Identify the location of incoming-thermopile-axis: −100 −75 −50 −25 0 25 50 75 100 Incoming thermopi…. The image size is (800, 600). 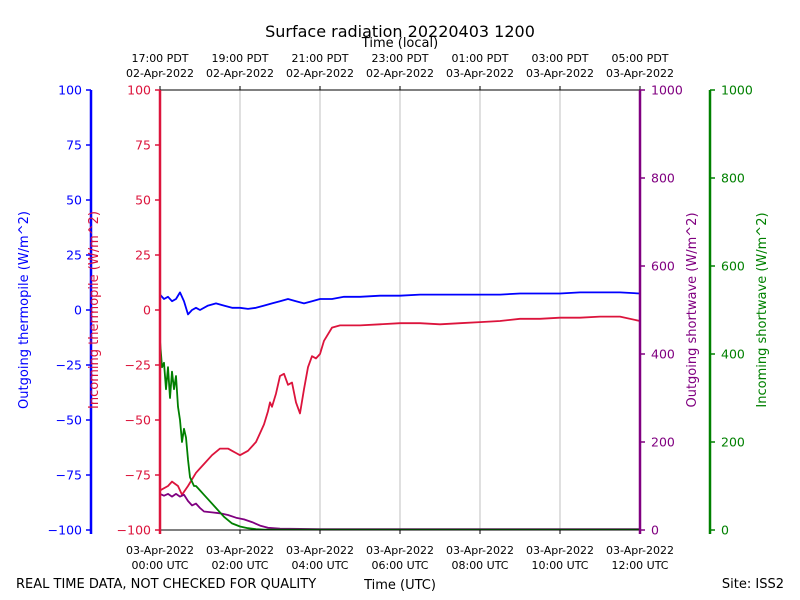
(124, 310).